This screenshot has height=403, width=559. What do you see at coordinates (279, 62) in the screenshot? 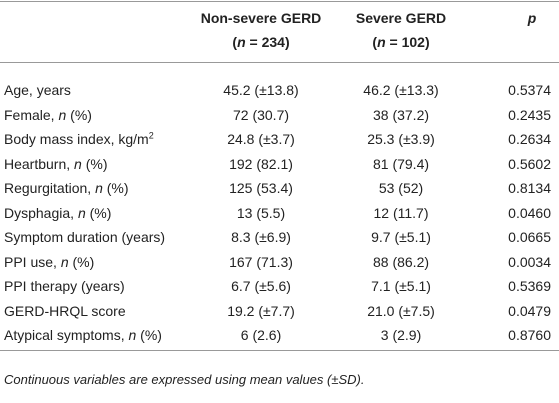
I see `header-rule` at bounding box center [279, 62].